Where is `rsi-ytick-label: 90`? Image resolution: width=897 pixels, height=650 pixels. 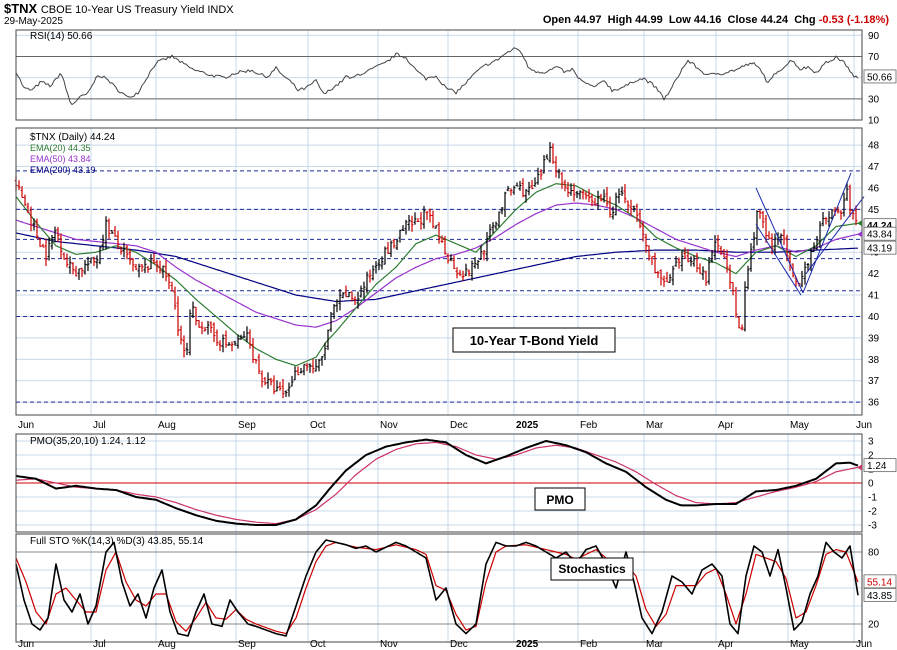 rsi-ytick-label: 90 is located at coordinates (874, 36).